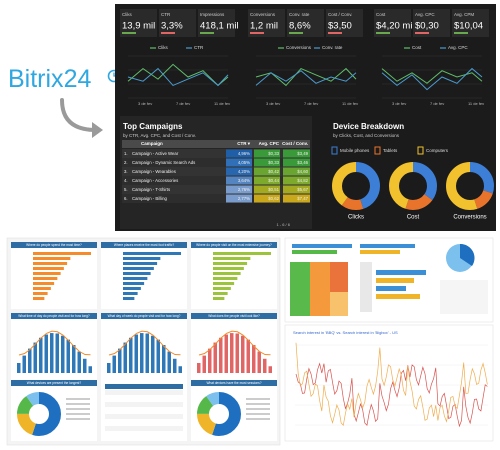  I want to click on logo: Bitrix24, so click(64, 79).